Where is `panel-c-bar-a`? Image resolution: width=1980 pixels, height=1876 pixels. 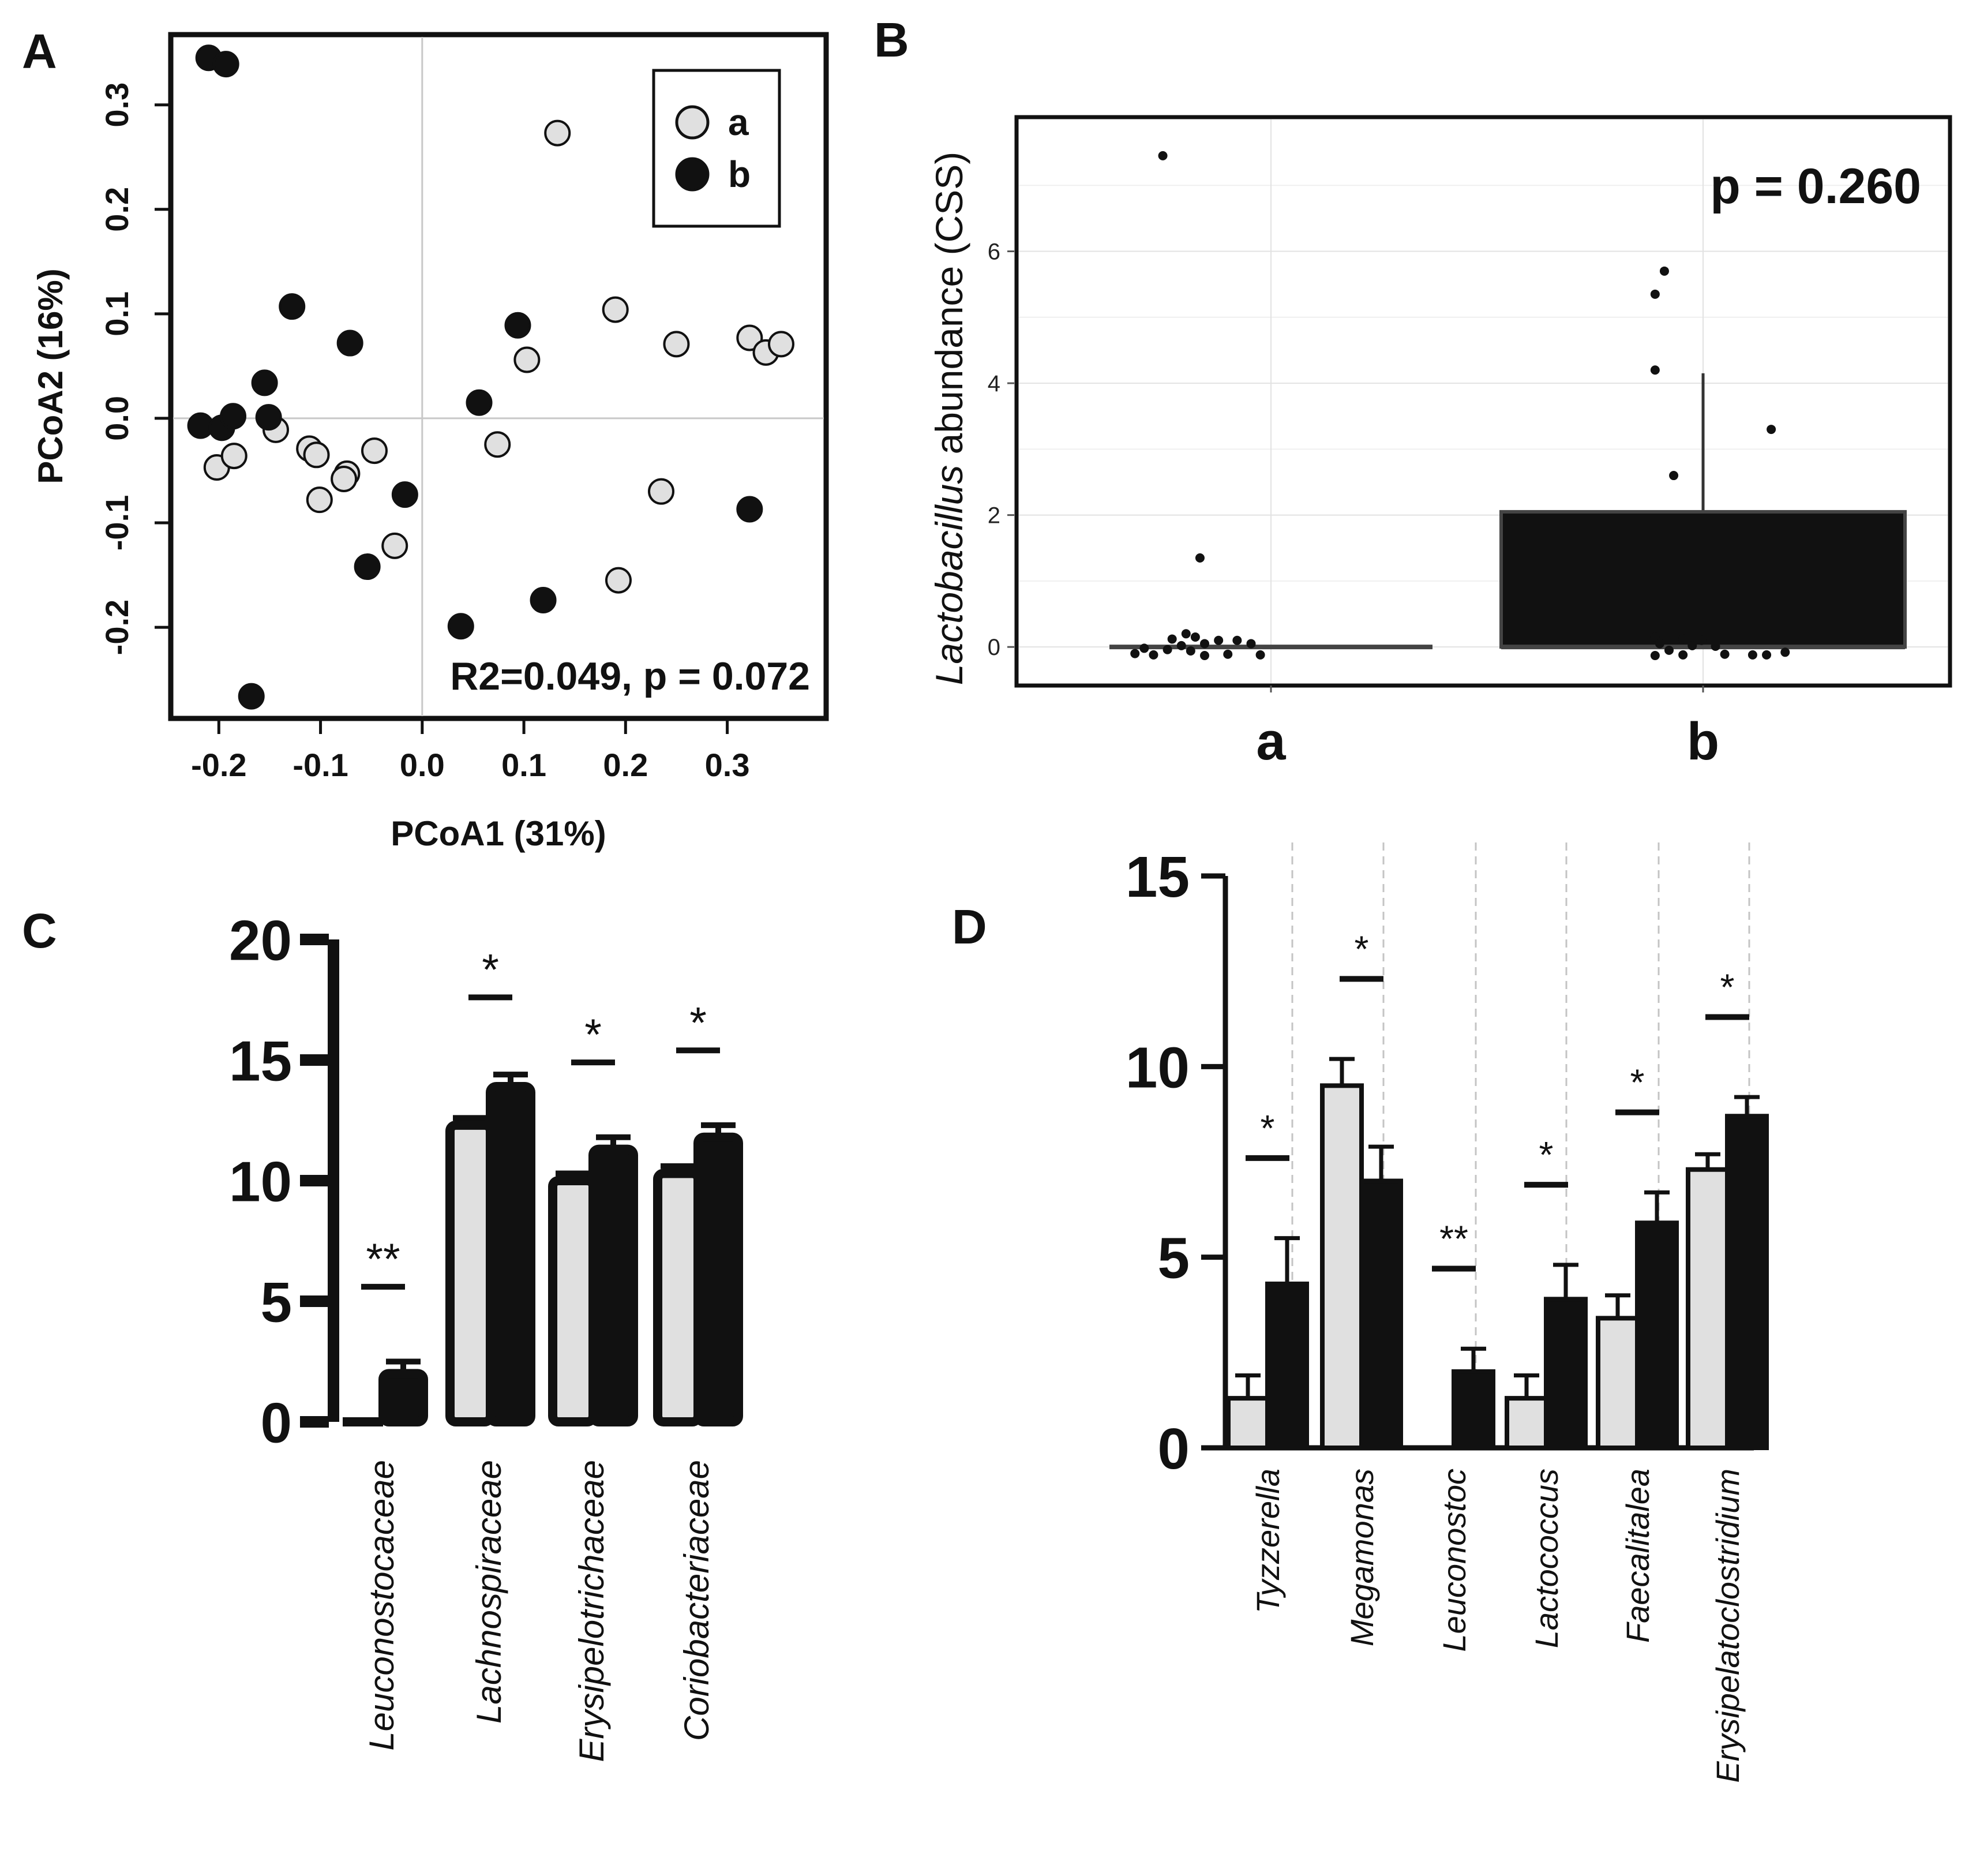
panel-c-bar-a is located at coordinates (573, 1301).